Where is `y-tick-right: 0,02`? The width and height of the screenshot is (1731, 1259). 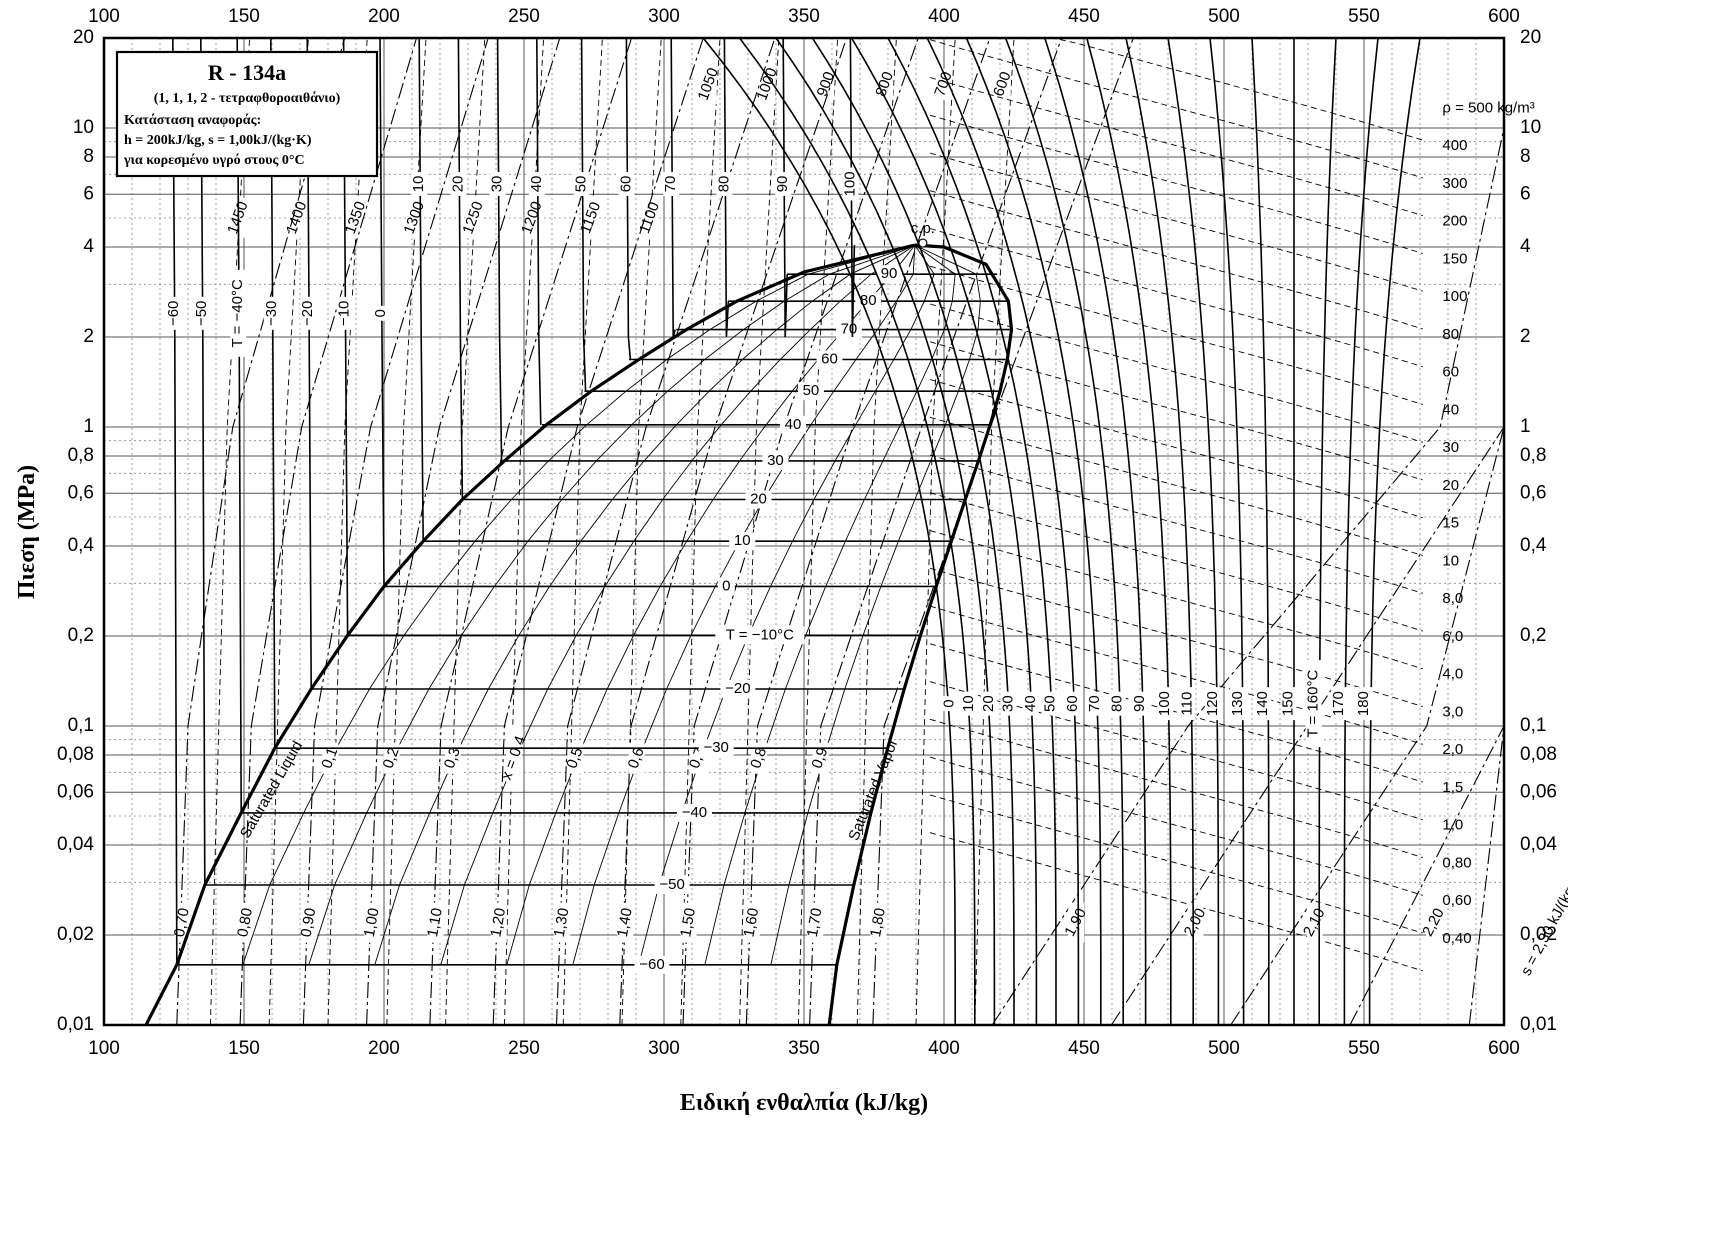 y-tick-right: 0,02 is located at coordinates (1538, 934).